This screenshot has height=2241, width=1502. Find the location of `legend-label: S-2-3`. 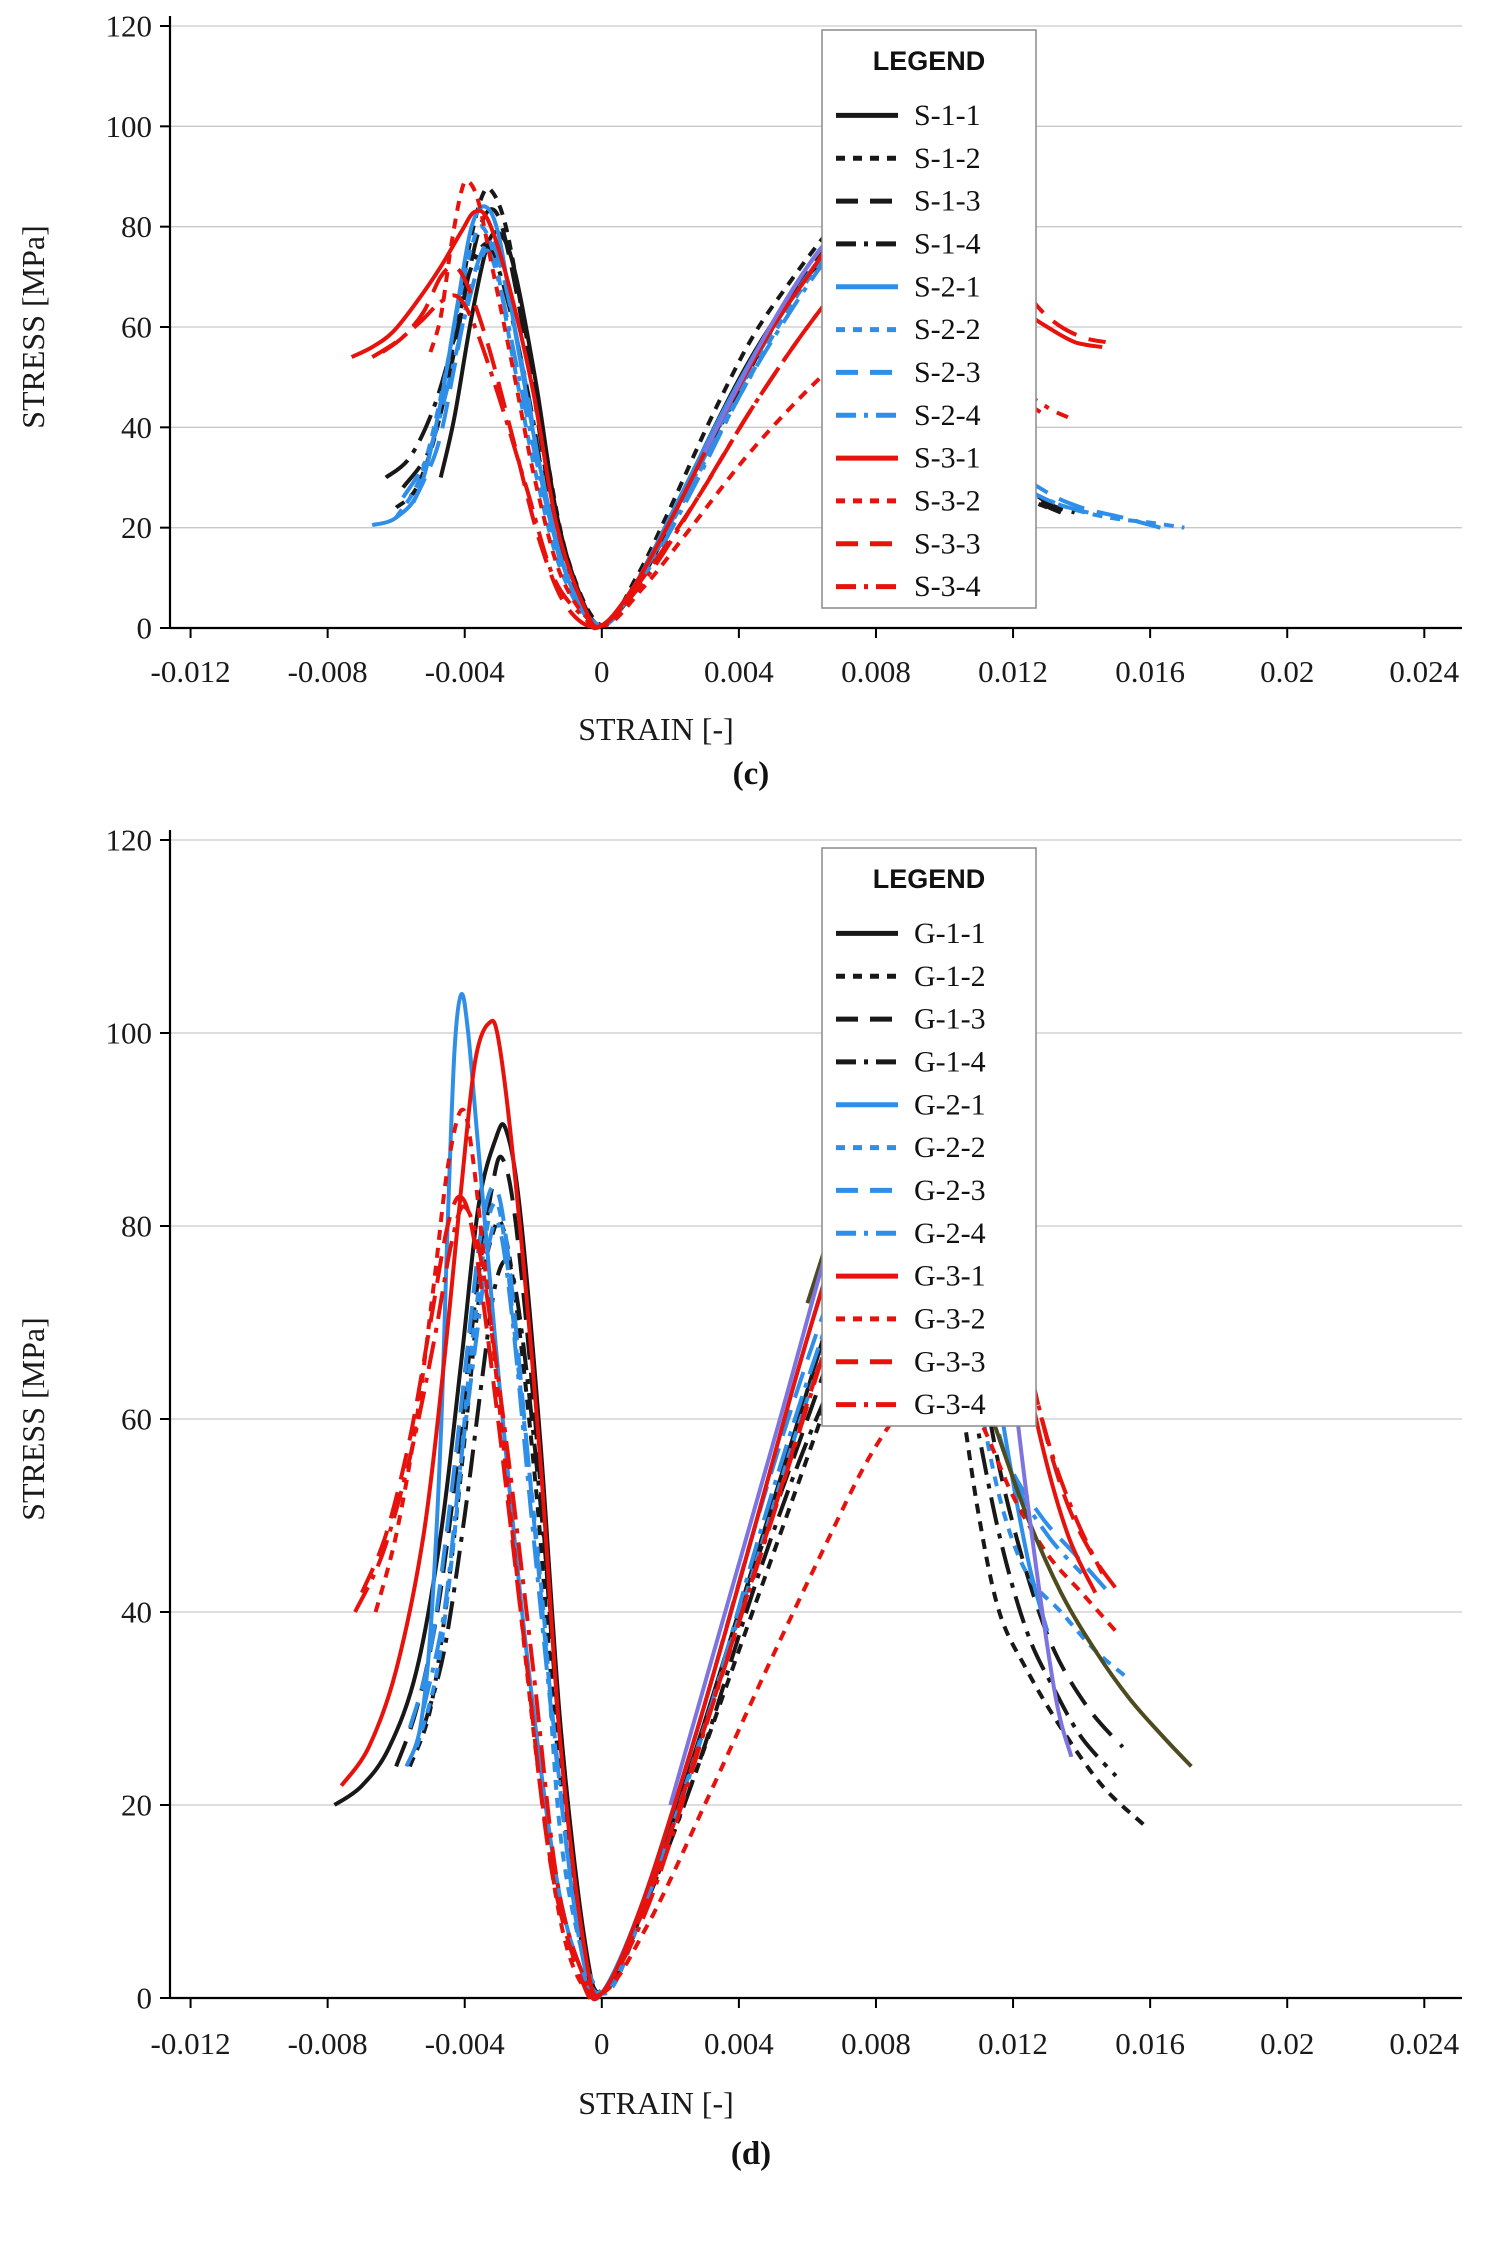

legend-label: S-2-3 is located at coordinates (947, 372).